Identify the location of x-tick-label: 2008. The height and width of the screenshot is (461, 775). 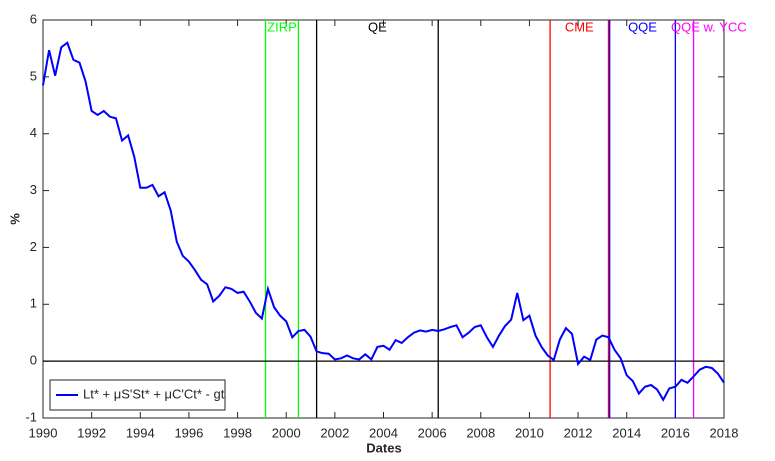
(480, 432).